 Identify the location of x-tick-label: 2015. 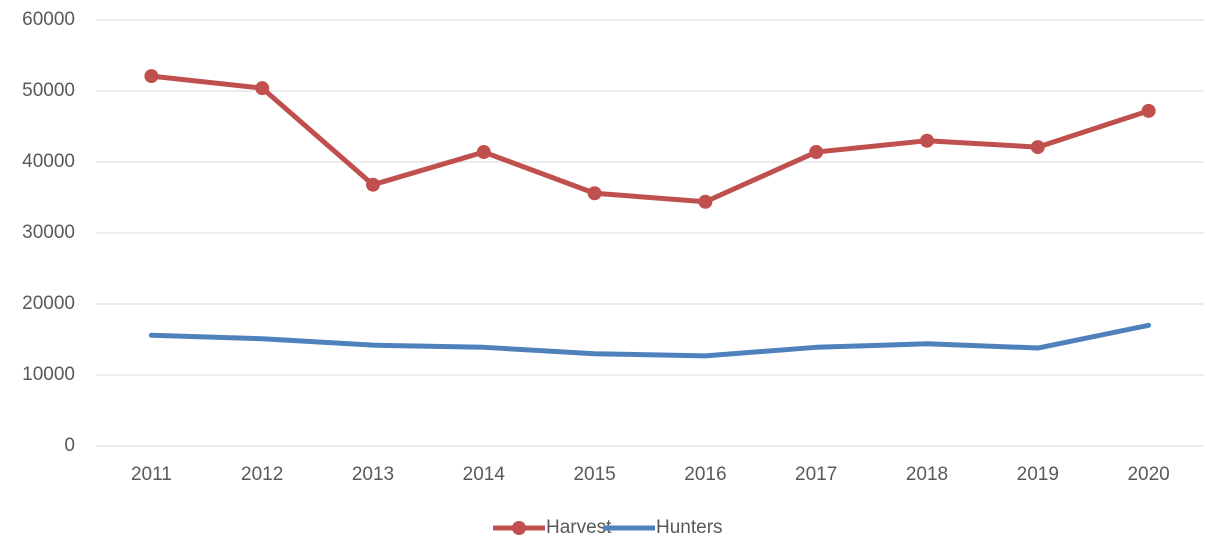
(594, 474).